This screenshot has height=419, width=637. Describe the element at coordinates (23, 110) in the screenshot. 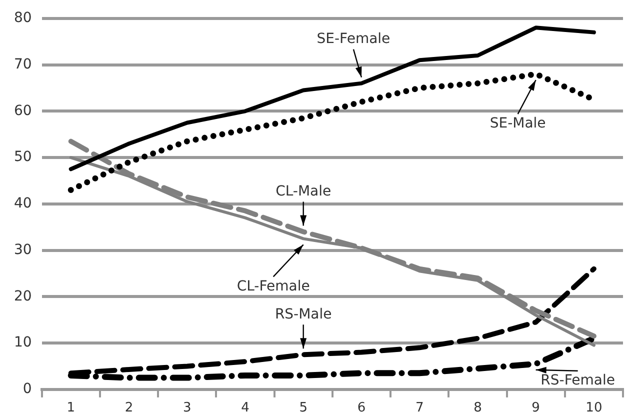

I see `y-tick-label: 60` at that location.